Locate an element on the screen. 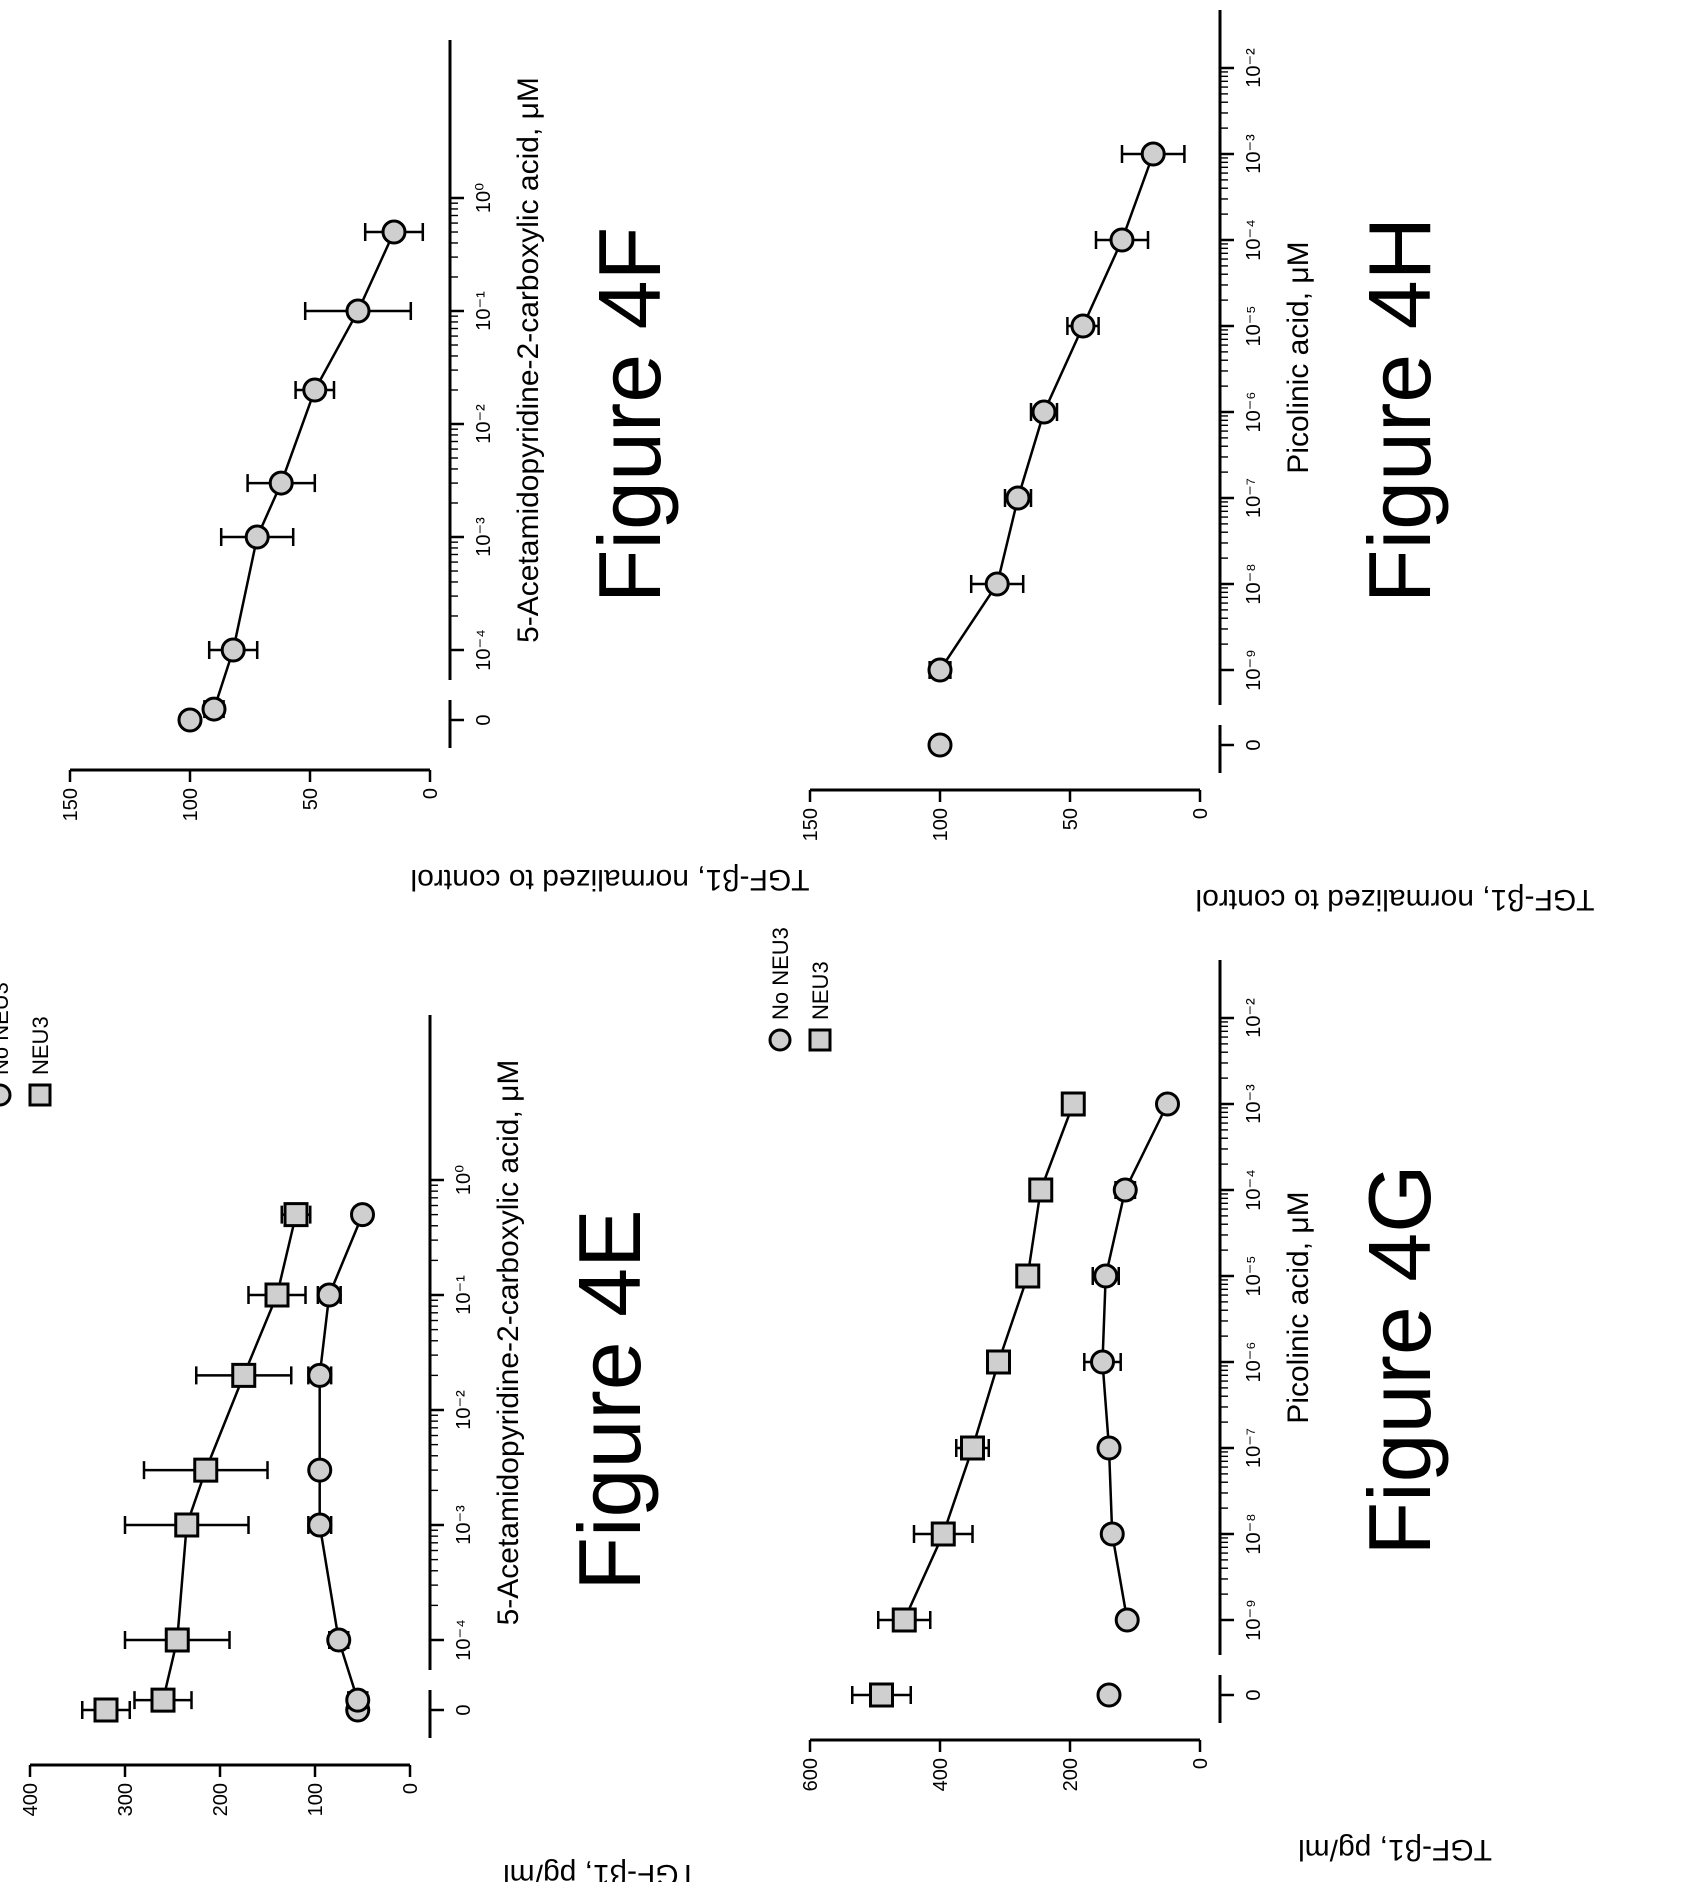 Image resolution: width=1684 pixels, height=1882 pixels. y-tick-label: 600 is located at coordinates (811, 1774).